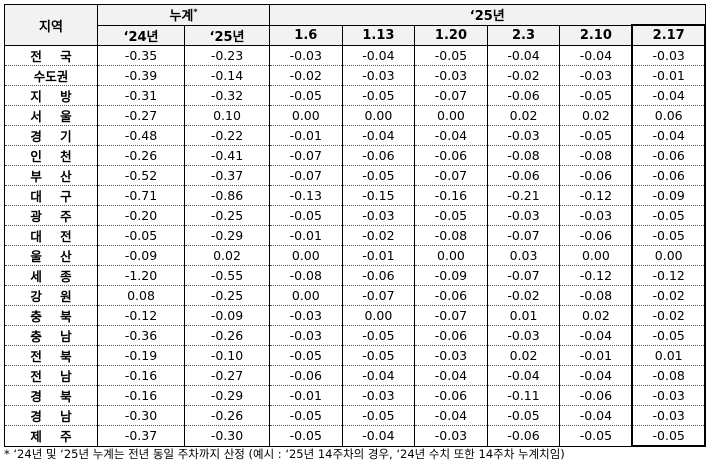 This screenshot has height=470, width=710. I want to click on value-cell: -0.55, so click(227, 275).